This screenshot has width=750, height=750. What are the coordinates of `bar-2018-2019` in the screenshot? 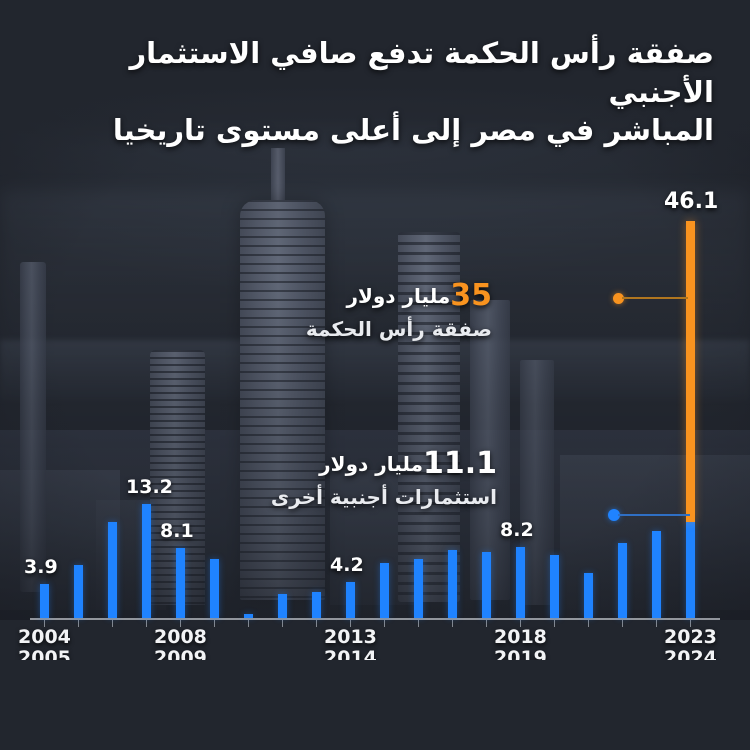 It's located at (520, 582).